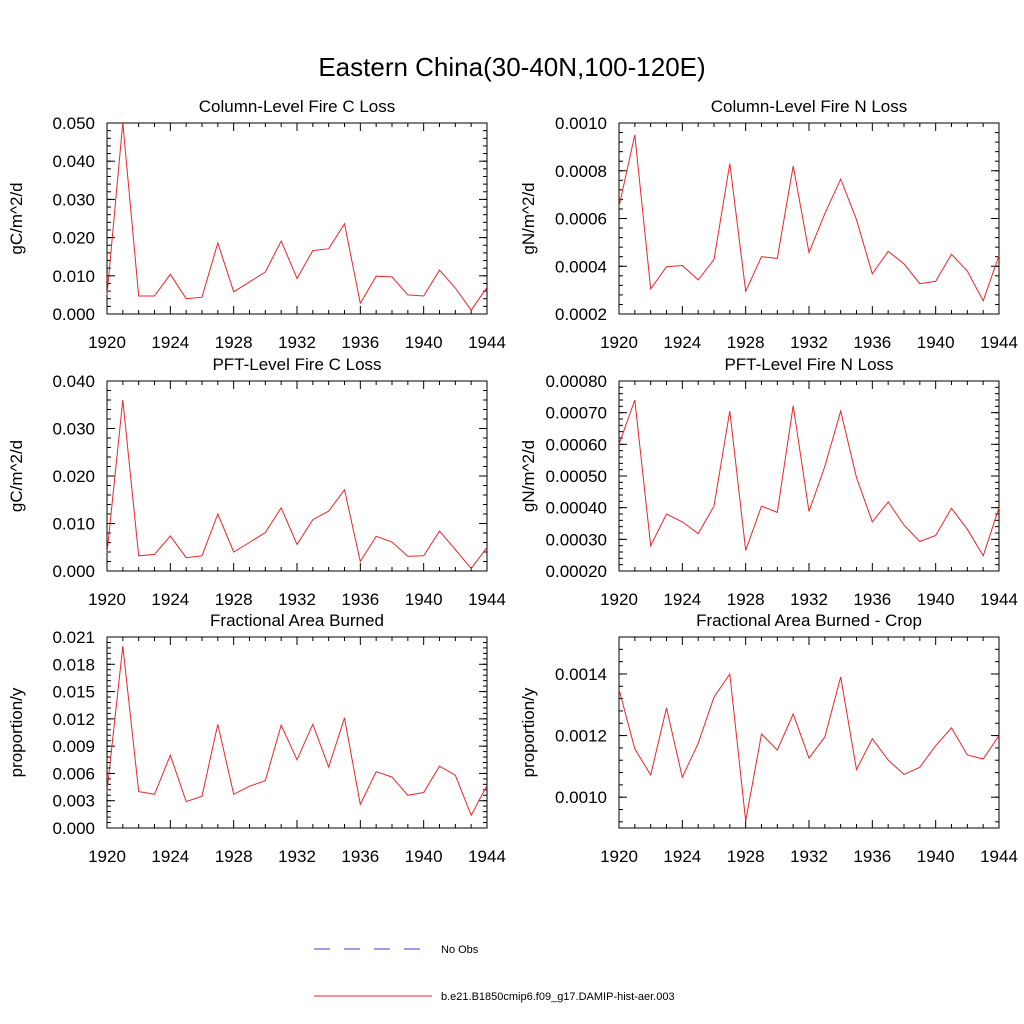 Image resolution: width=1024 pixels, height=1024 pixels. What do you see at coordinates (808, 364) in the screenshot?
I see `panel-title: PFT-Level Fire N Loss` at bounding box center [808, 364].